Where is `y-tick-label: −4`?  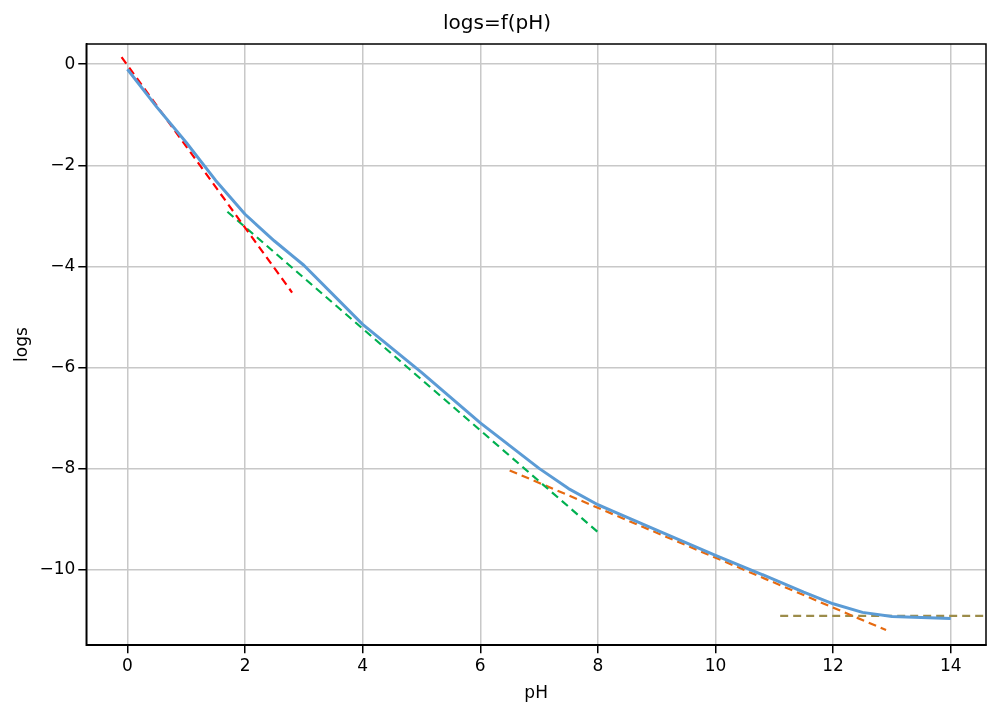
y-tick-label: −4 is located at coordinates (63, 264).